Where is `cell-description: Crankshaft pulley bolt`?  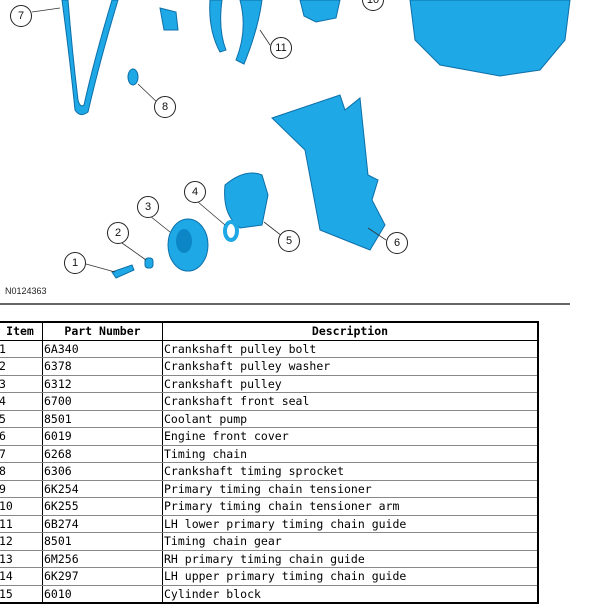
cell-description: Crankshaft pulley bolt is located at coordinates (350, 348).